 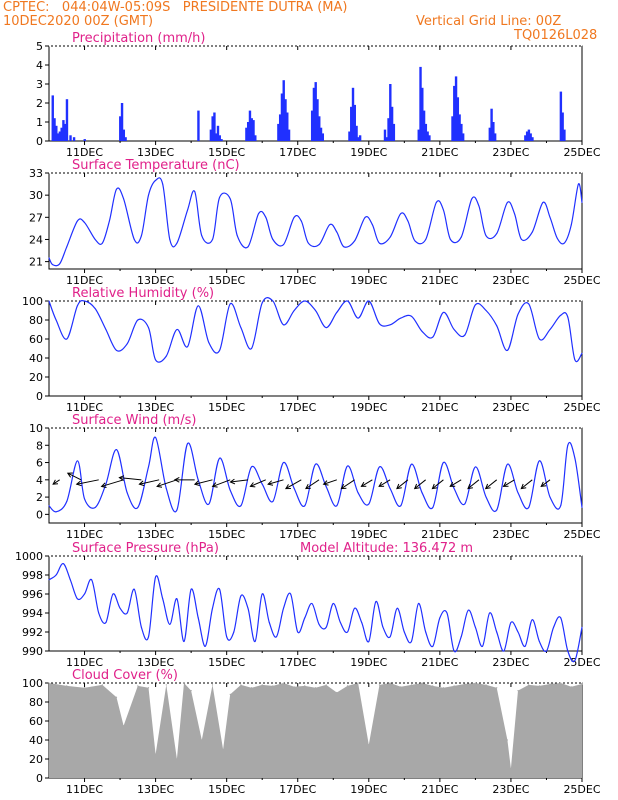 What do you see at coordinates (84, 789) in the screenshot?
I see `cloud-xtick-label: 11DEC` at bounding box center [84, 789].